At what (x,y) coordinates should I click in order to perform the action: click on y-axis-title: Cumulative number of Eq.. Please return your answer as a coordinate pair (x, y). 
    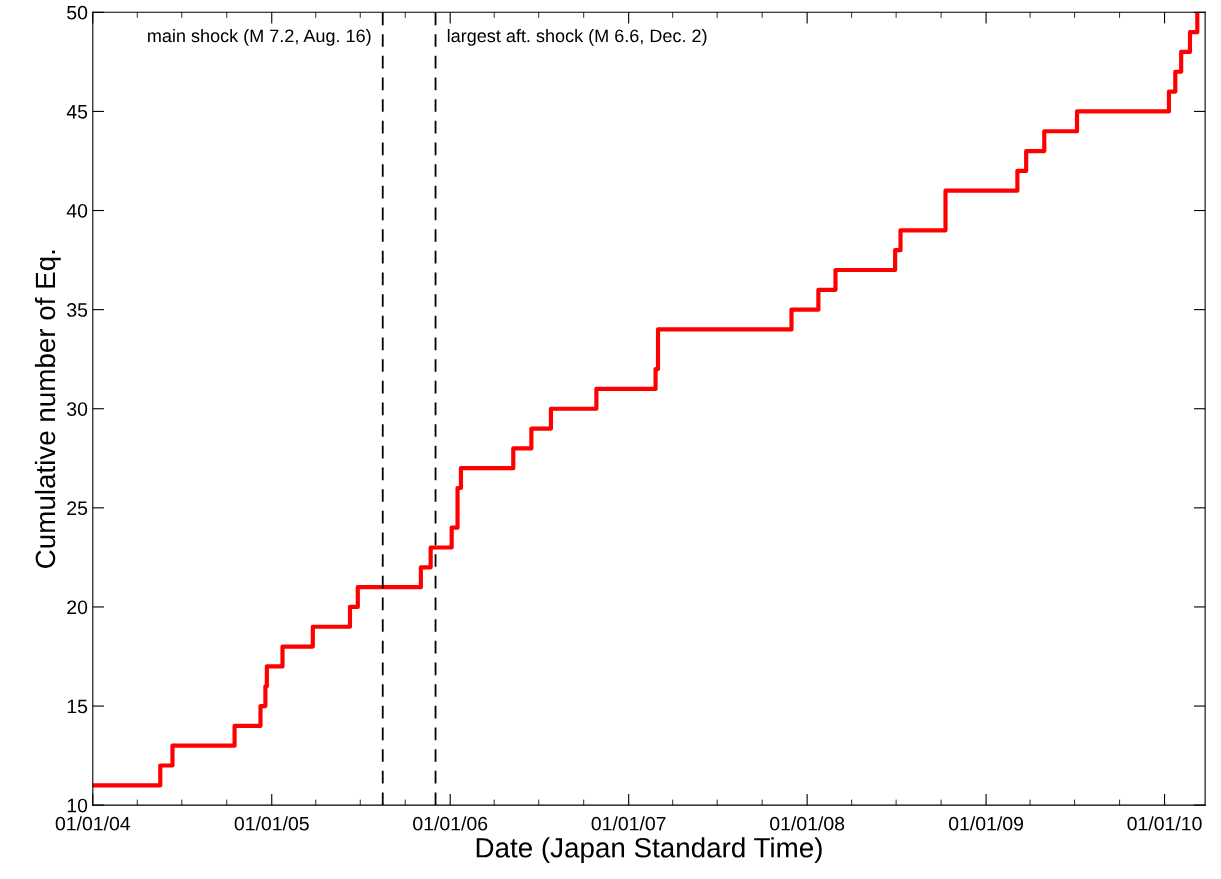
    Looking at the image, I should click on (47, 409).